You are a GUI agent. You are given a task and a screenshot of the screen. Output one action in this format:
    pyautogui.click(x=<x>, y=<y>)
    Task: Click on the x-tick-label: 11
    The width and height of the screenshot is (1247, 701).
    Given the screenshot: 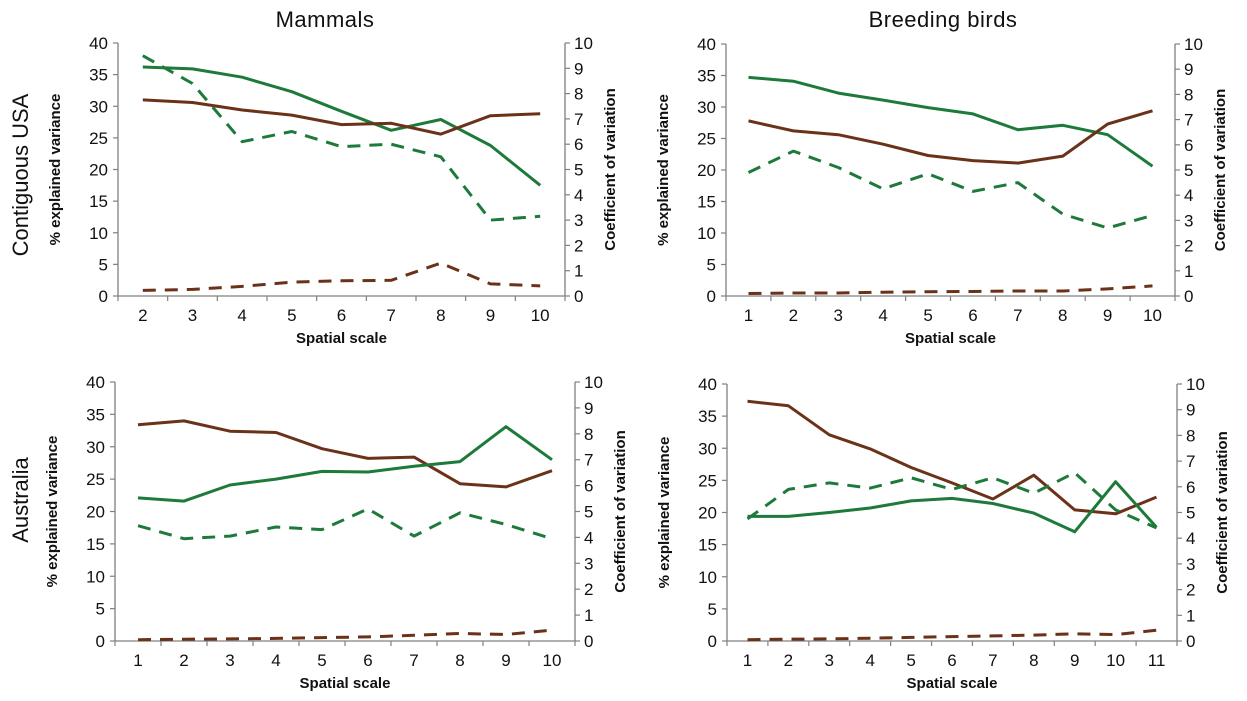 What is the action you would take?
    pyautogui.click(x=1157, y=660)
    